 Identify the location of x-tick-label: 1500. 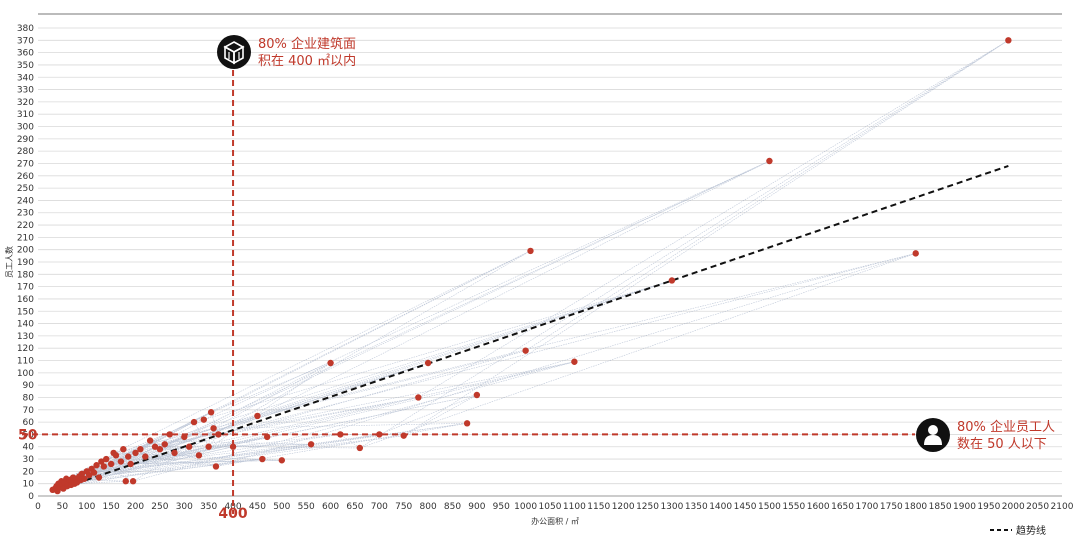
(769, 507).